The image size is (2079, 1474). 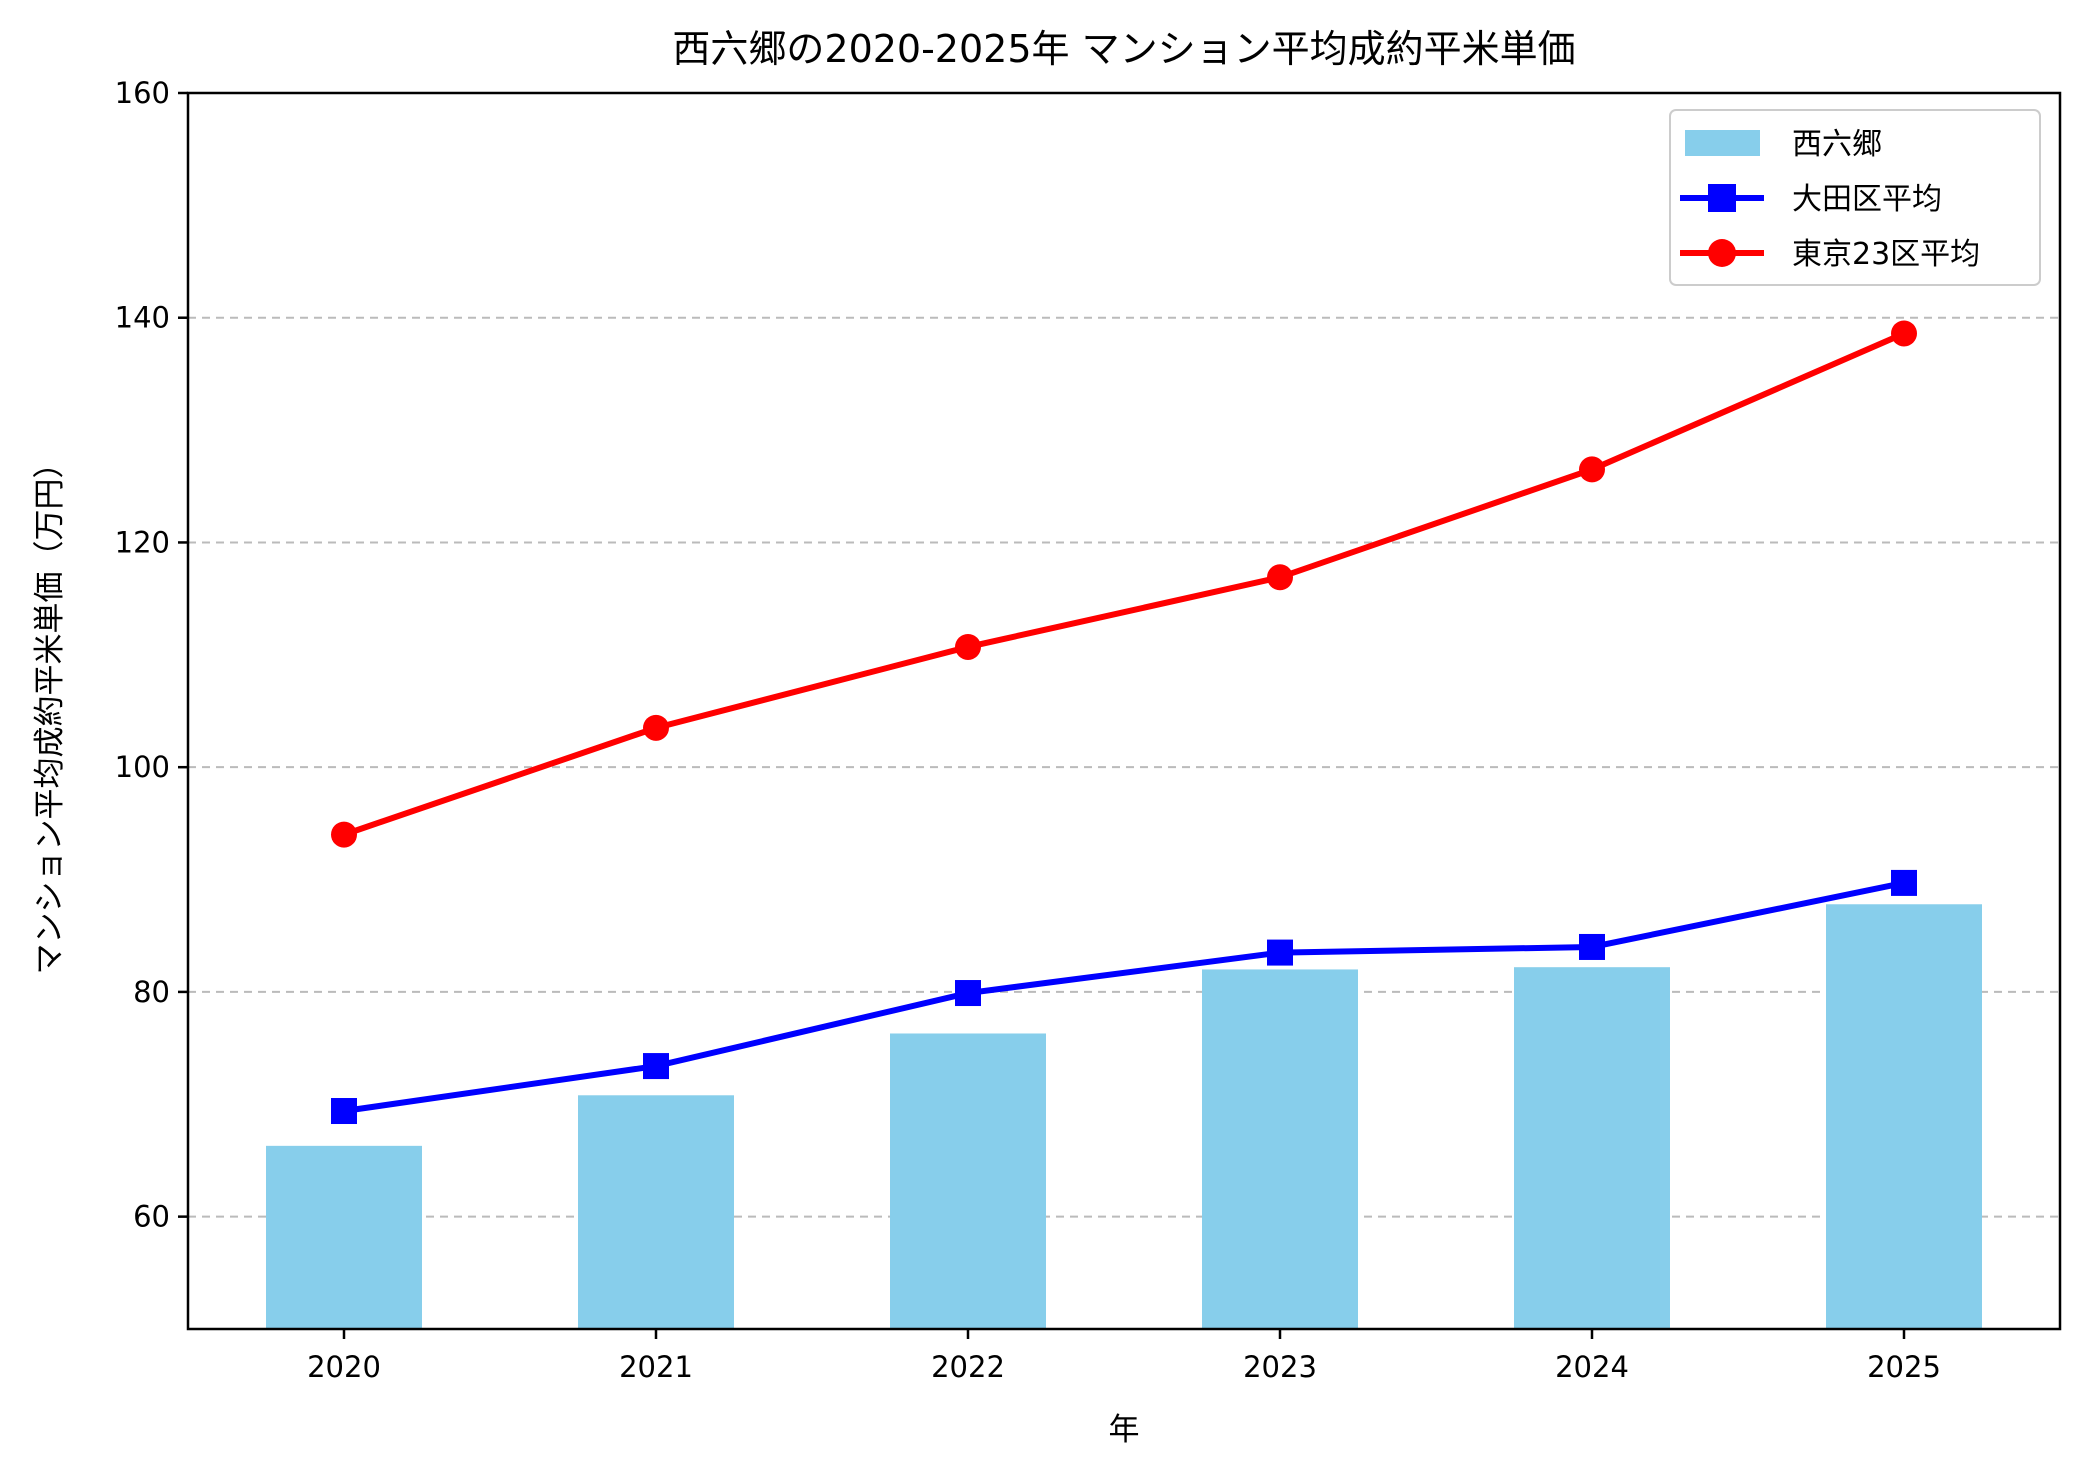 What do you see at coordinates (151, 1217) in the screenshot?
I see `y-tick-label: 60` at bounding box center [151, 1217].